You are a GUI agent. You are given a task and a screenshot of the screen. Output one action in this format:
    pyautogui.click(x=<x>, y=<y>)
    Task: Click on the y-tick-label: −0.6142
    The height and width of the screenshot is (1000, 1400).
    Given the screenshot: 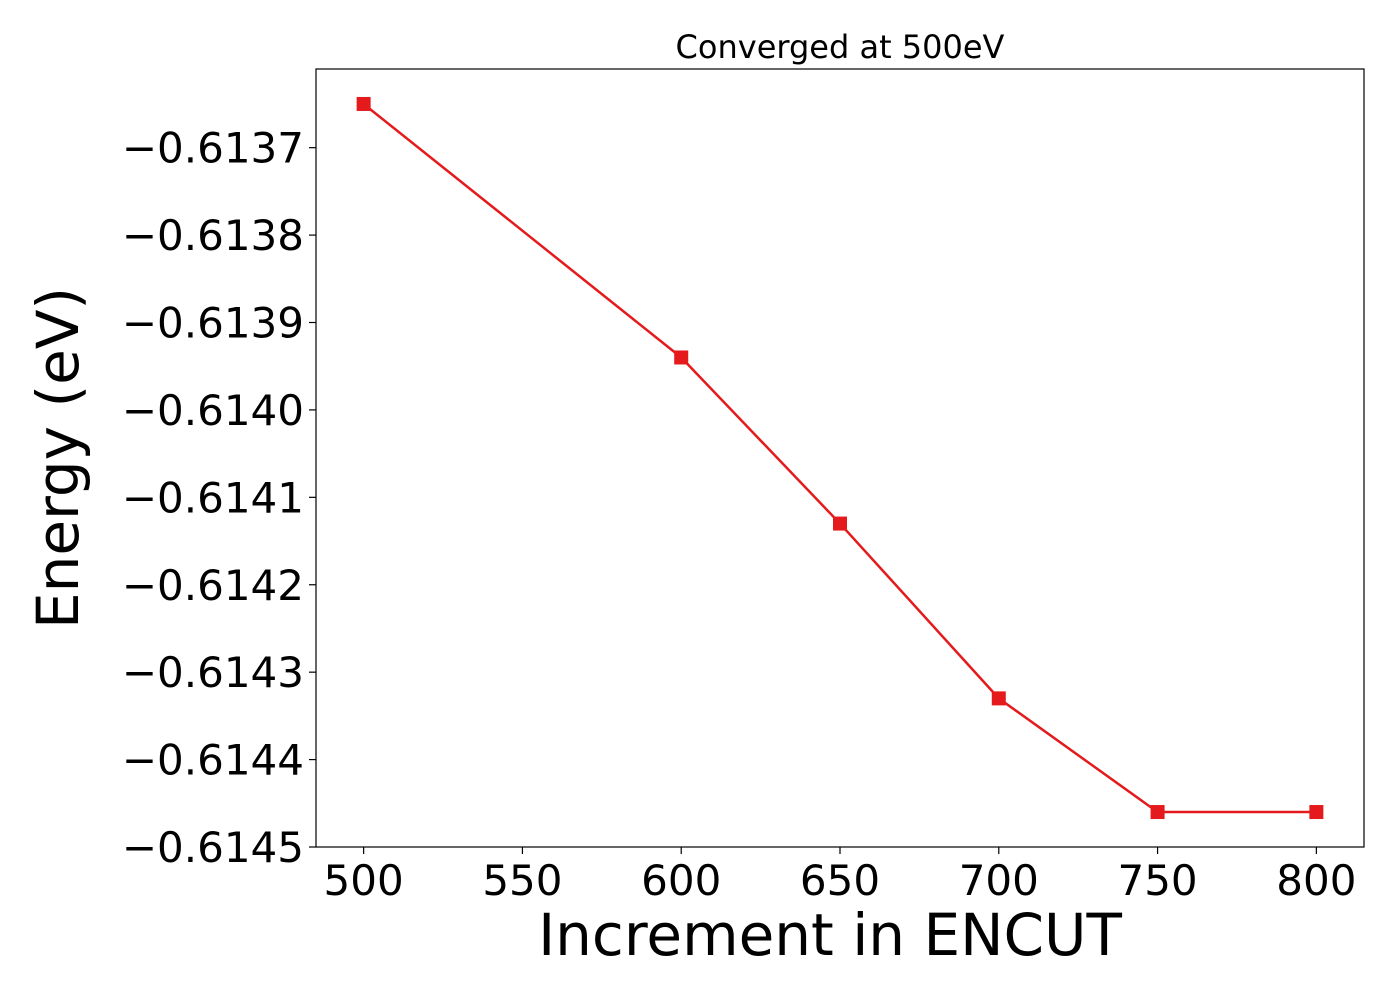 What is the action you would take?
    pyautogui.click(x=213, y=585)
    